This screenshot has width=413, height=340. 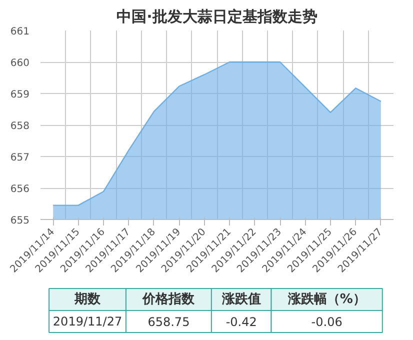 I want to click on y-tick-label: 661, so click(x=20, y=32).